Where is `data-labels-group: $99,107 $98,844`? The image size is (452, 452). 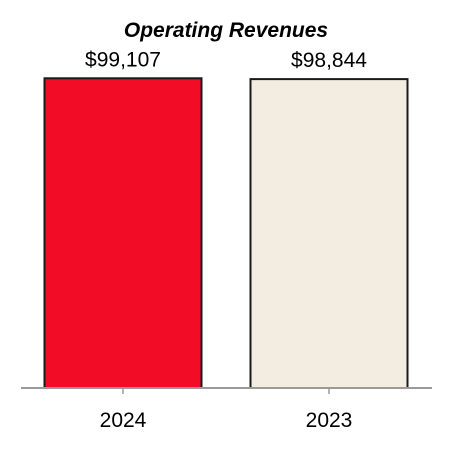 data-labels-group: $99,107 $98,844 is located at coordinates (226, 60).